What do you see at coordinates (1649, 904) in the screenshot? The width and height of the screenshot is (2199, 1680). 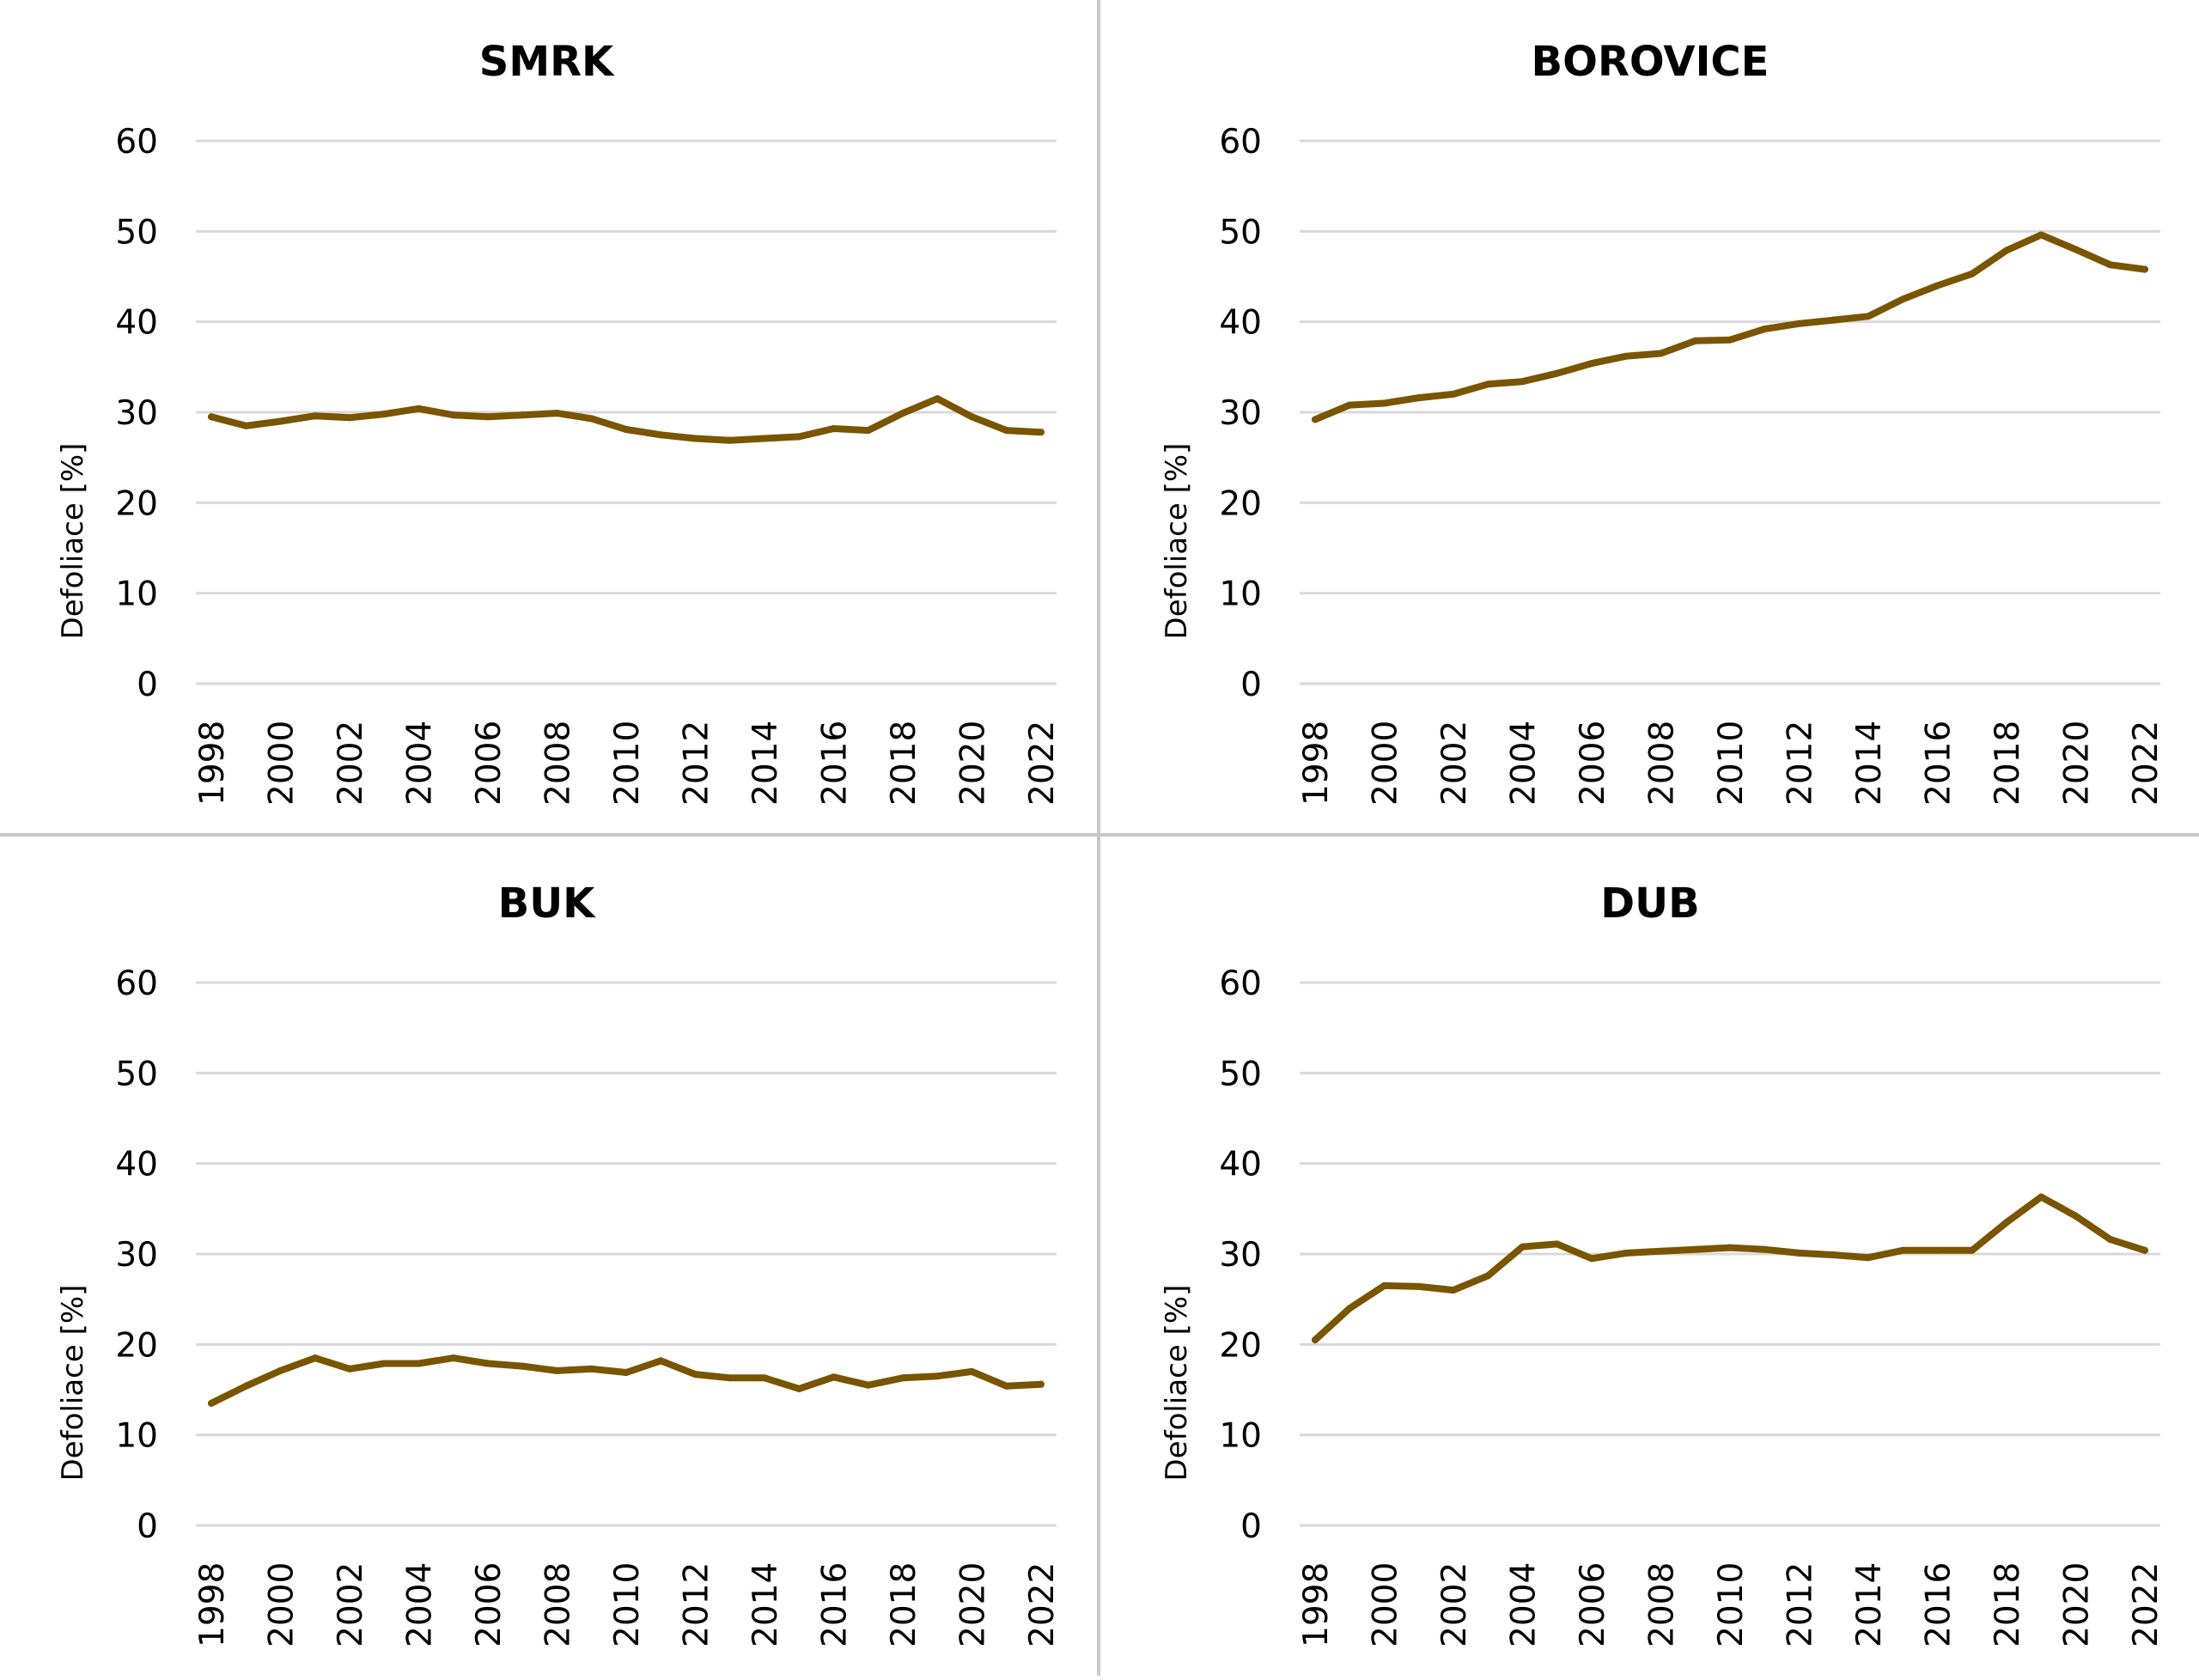 I see `chart-title: DUB` at bounding box center [1649, 904].